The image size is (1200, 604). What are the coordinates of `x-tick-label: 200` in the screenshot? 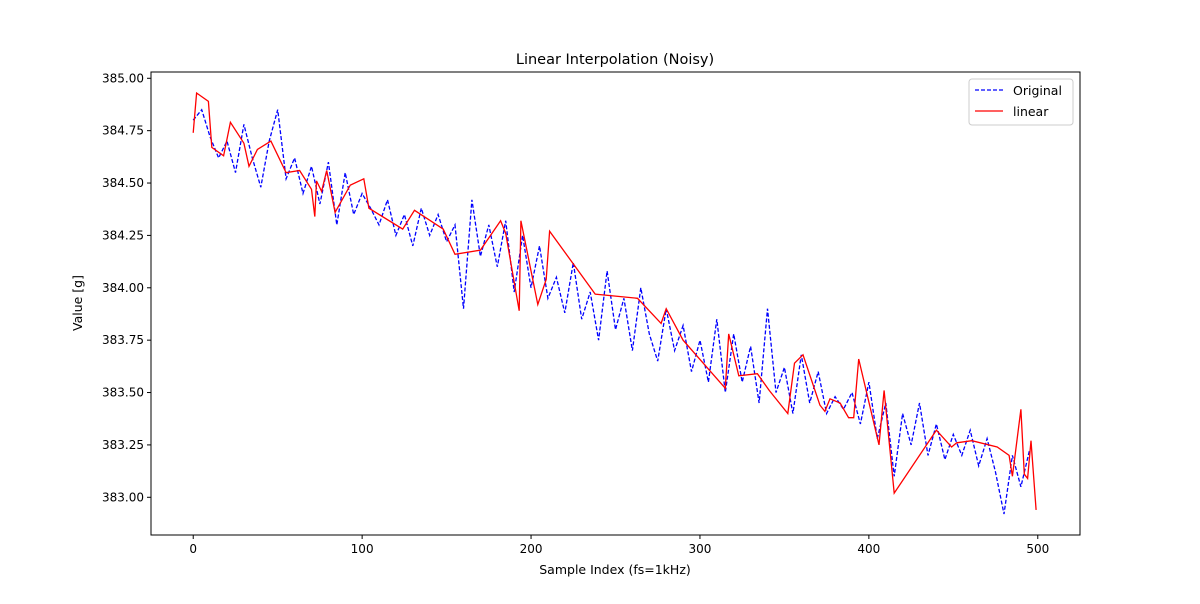 It's located at (531, 549).